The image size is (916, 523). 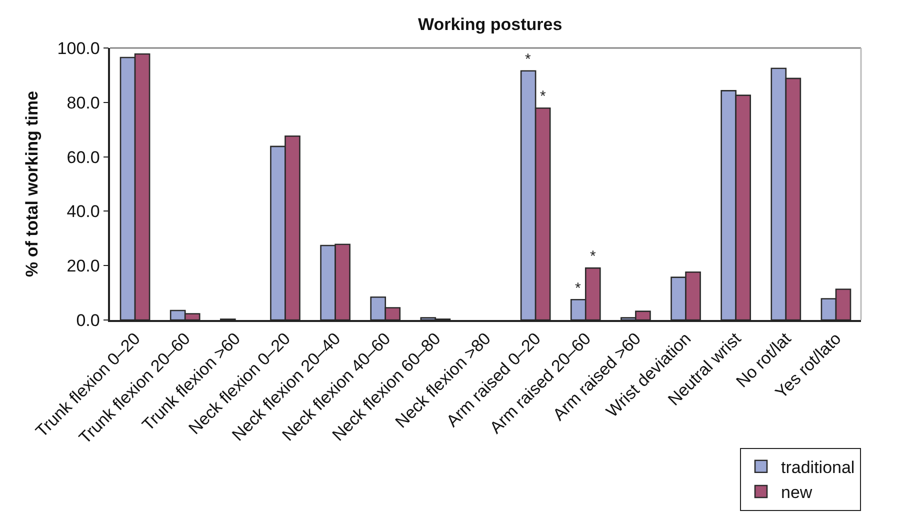 I want to click on legend-label: traditional, so click(x=818, y=468).